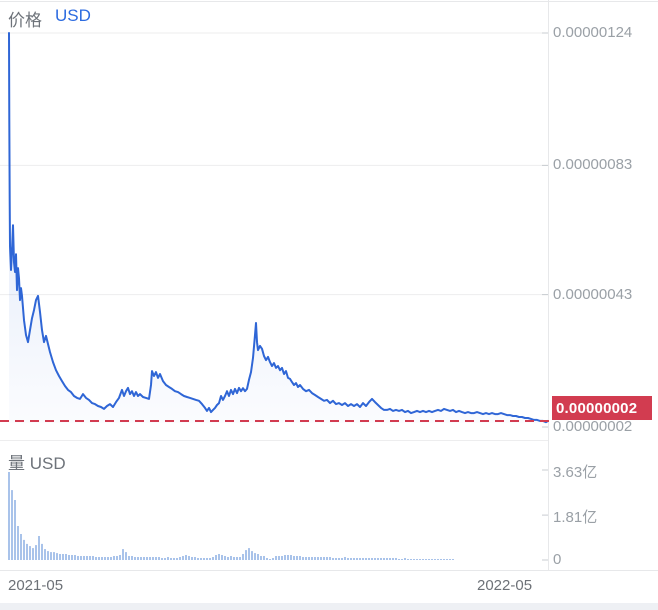  What do you see at coordinates (73, 15) in the screenshot?
I see `price-currency-toggle: USD` at bounding box center [73, 15].